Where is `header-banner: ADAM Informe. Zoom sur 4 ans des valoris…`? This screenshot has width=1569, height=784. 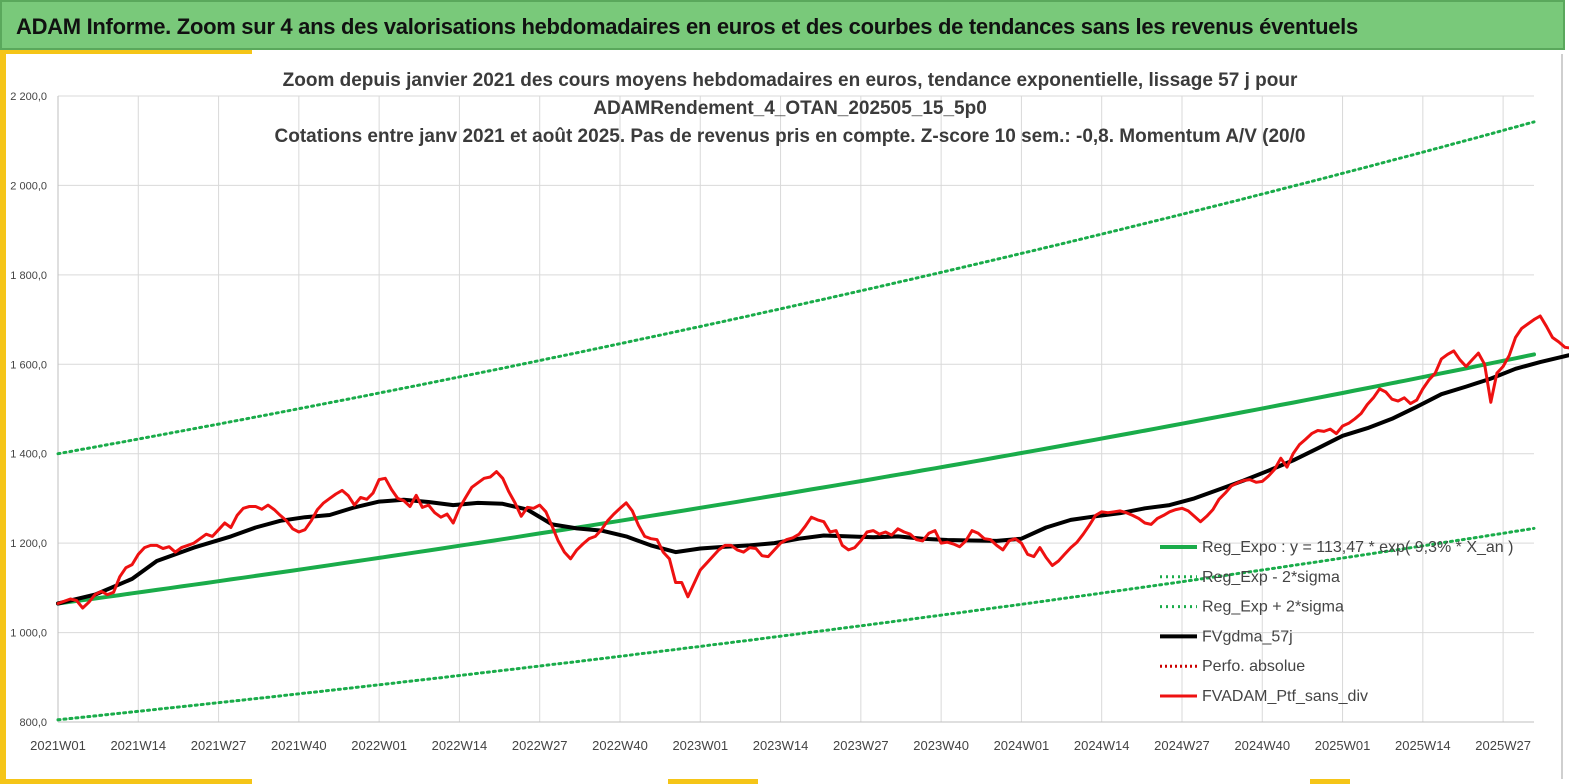
header-banner: ADAM Informe. Zoom sur 4 ans des valoris… is located at coordinates (782, 25).